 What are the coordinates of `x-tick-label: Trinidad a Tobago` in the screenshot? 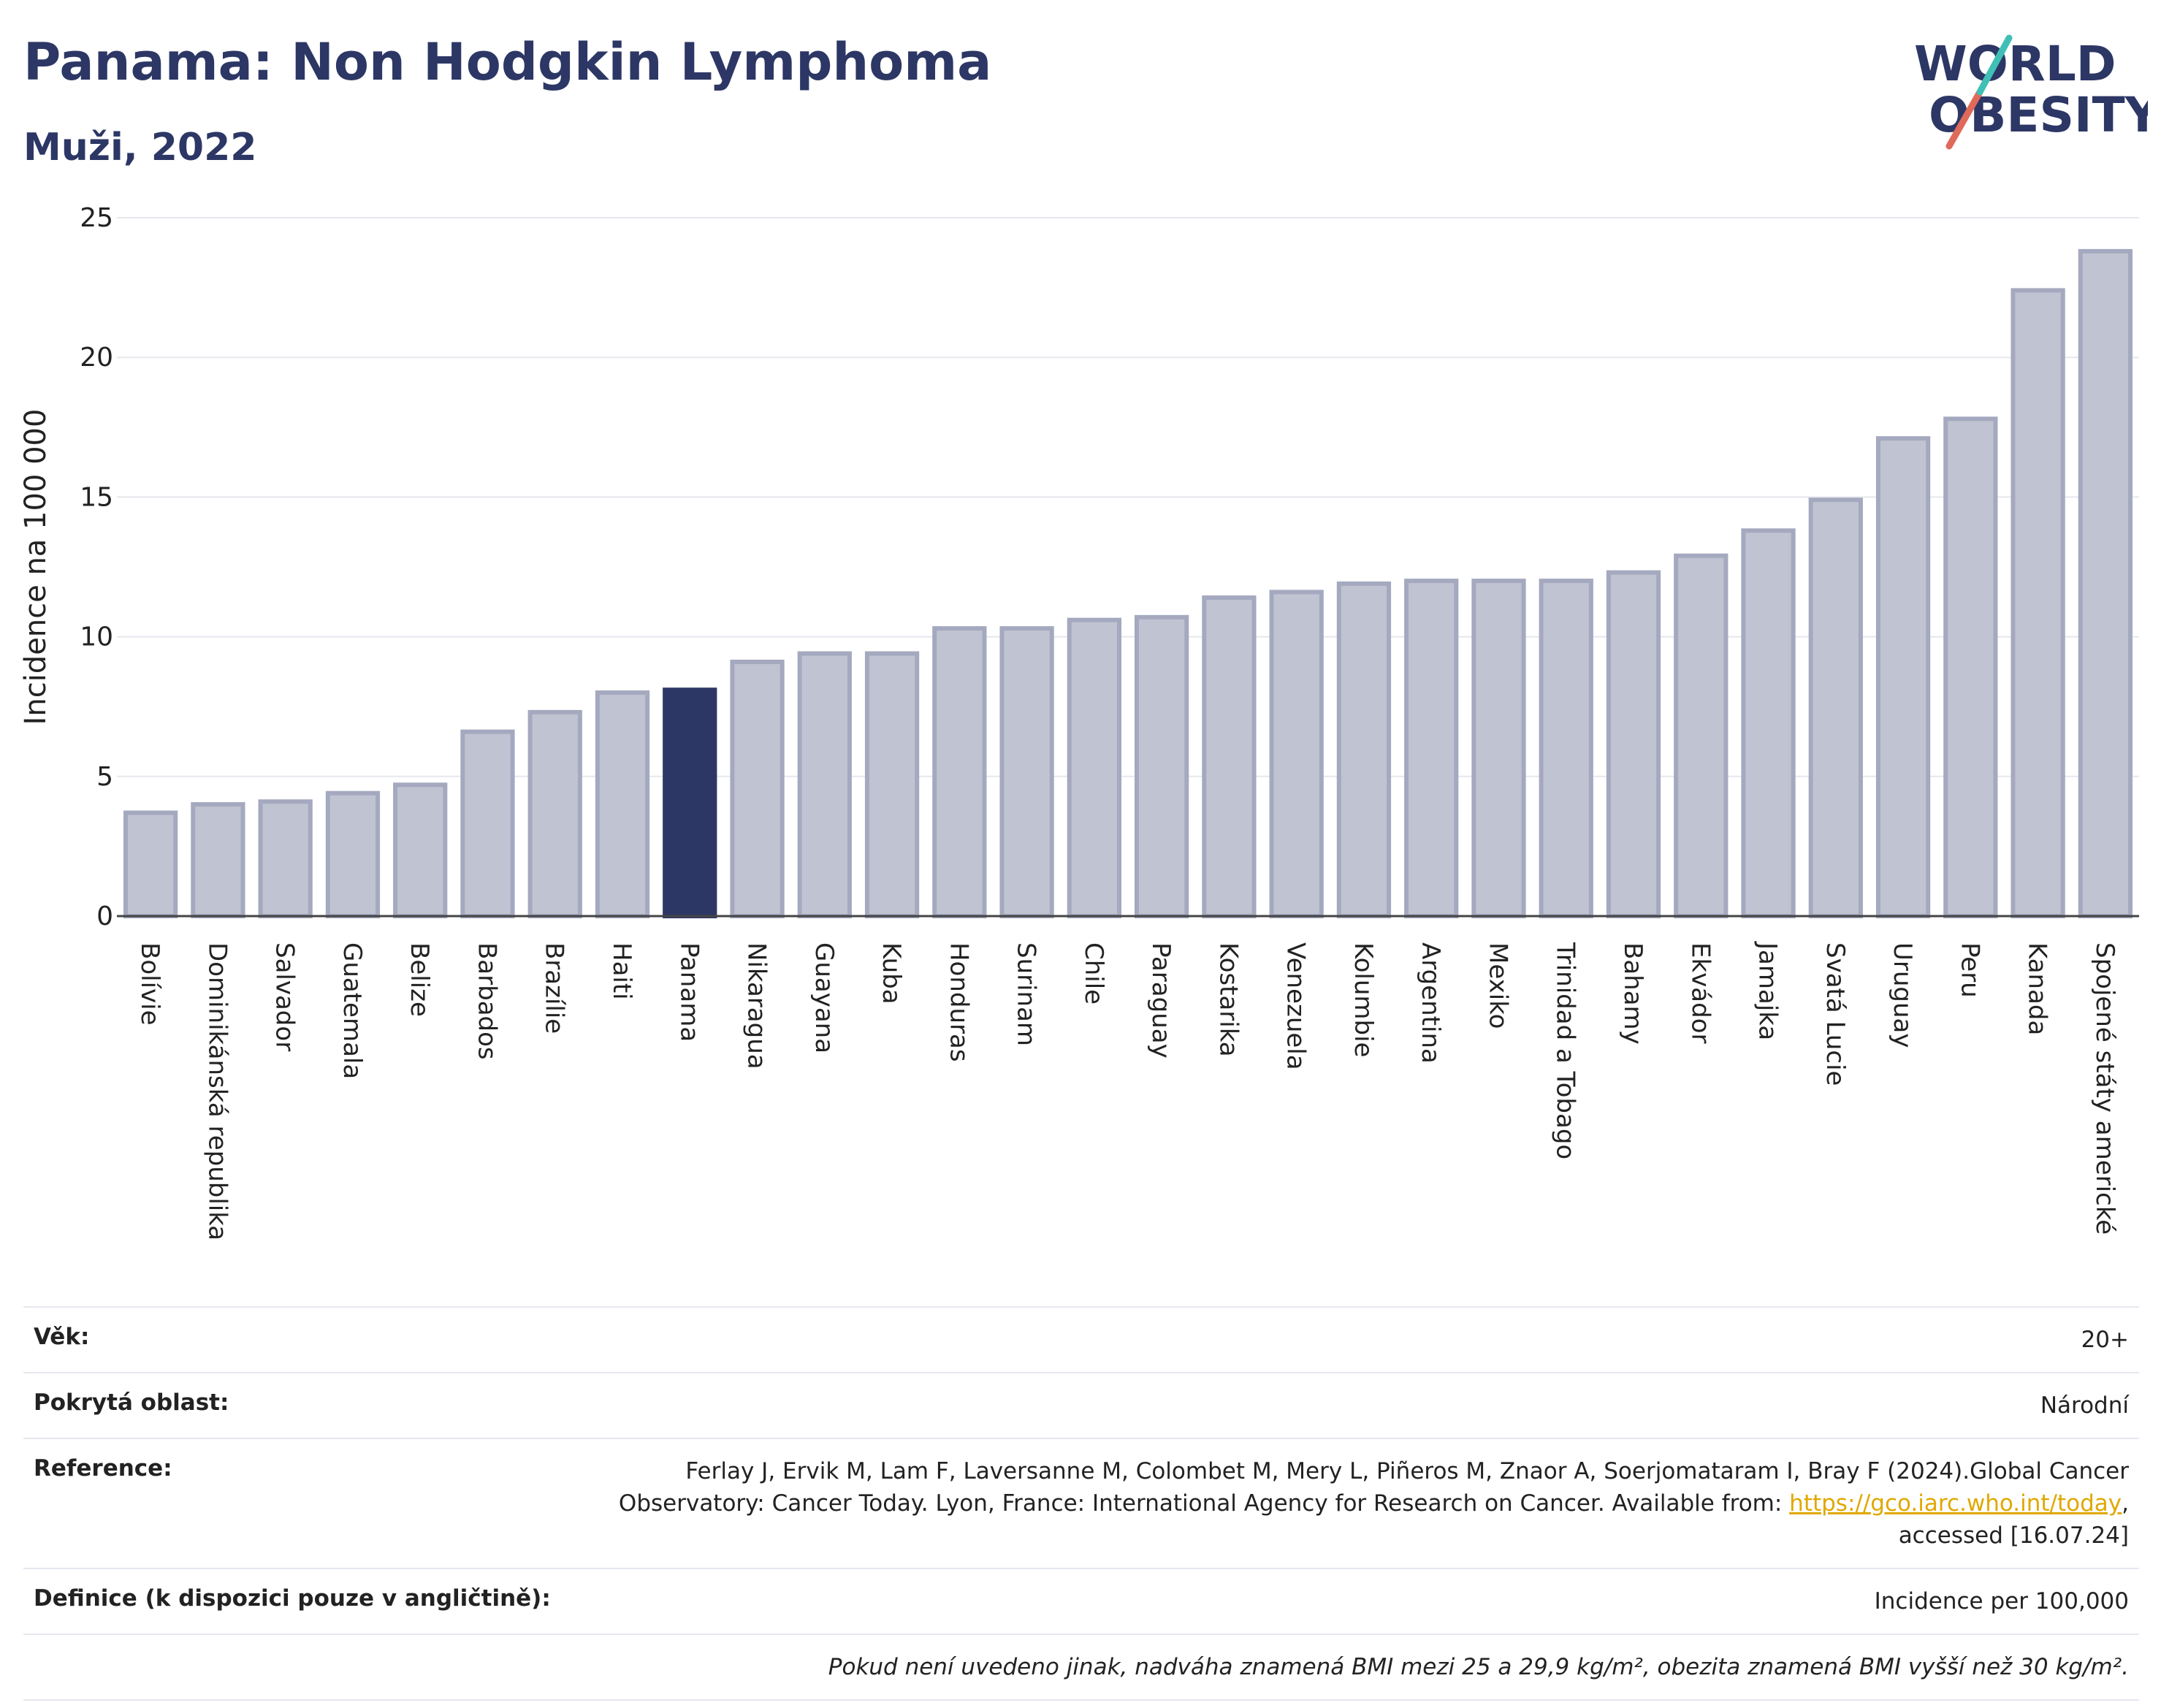 It's located at (1565, 1050).